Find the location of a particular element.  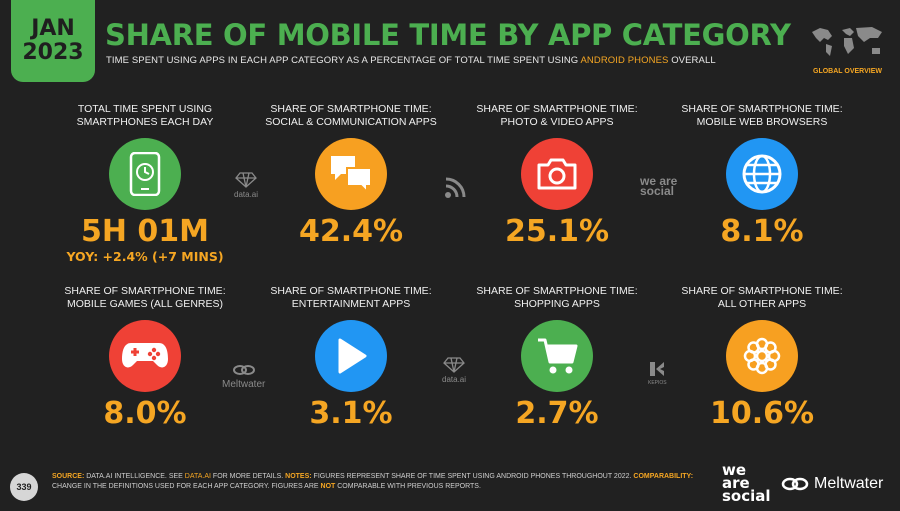

card-value: 42.4% is located at coordinates (351, 231).